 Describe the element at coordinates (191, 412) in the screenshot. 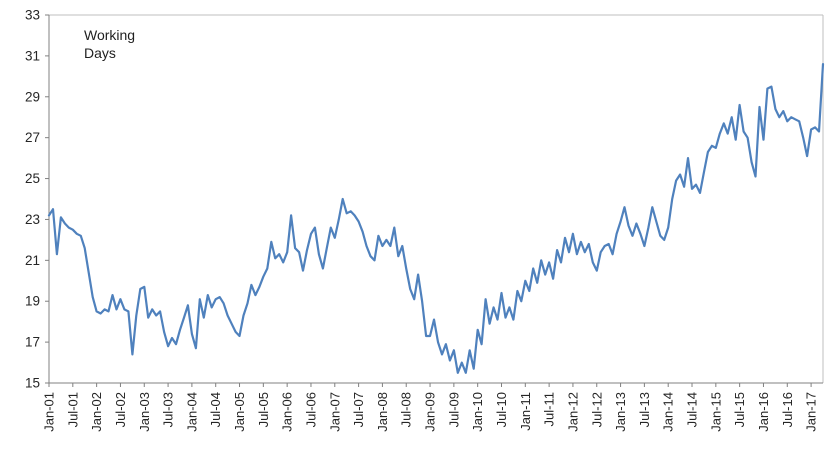

I see `svg-text: Jan-04` at that location.